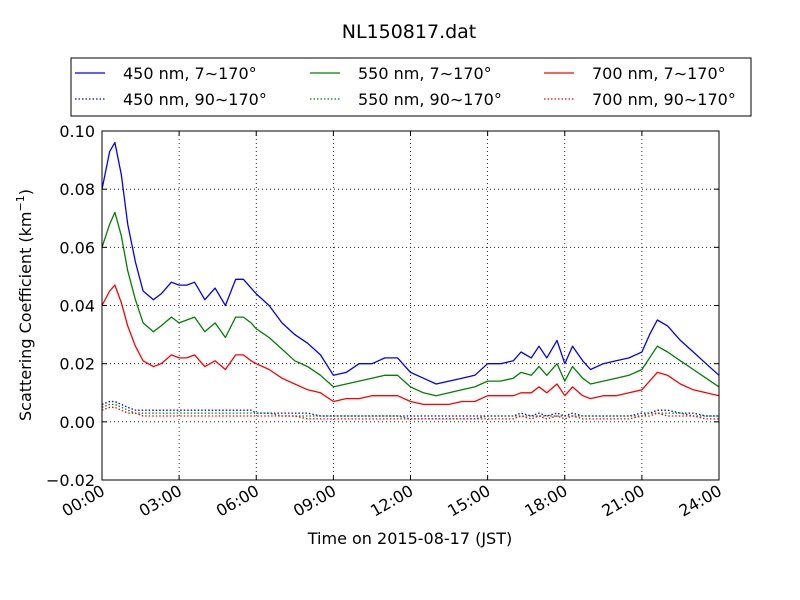 The height and width of the screenshot is (600, 800). I want to click on y-axis-label: Scattering Coefficient (km−1), so click(24, 305).